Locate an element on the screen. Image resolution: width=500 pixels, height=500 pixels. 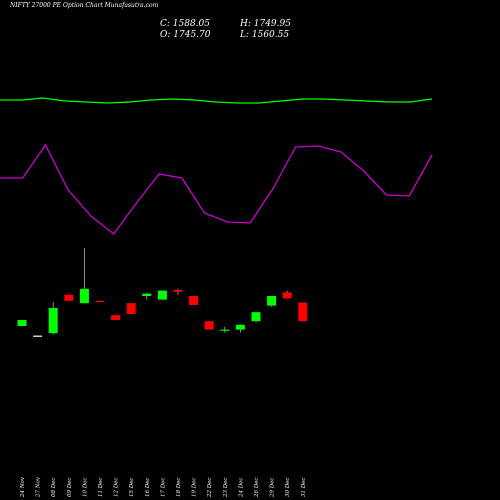
candles is located at coordinates (162, 292).